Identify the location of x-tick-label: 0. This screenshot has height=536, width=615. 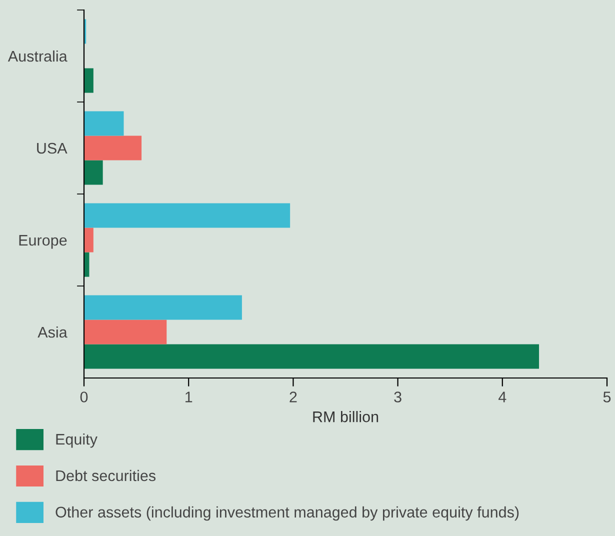
(84, 397).